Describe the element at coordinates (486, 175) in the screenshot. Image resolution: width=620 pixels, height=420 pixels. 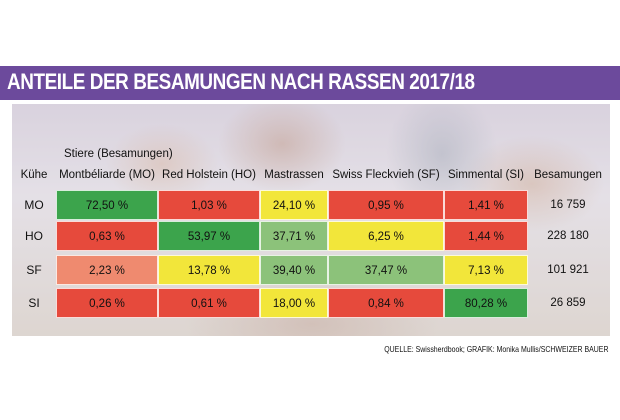
I see `column-header: Simmental (SI)` at that location.